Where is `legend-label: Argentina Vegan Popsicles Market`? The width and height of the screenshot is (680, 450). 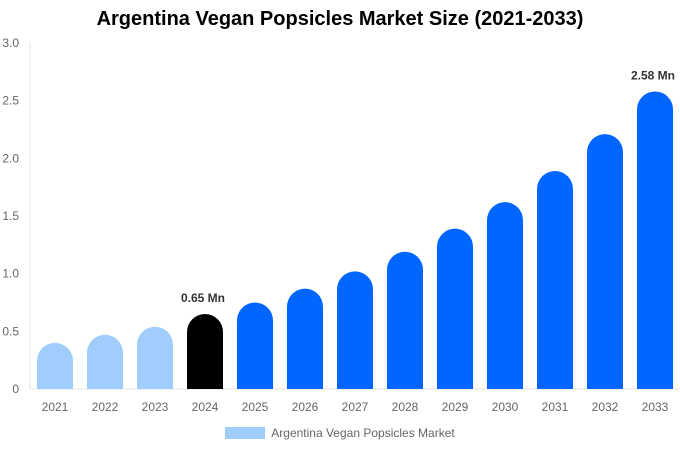
legend-label: Argentina Vegan Popsicles Market is located at coordinates (363, 433).